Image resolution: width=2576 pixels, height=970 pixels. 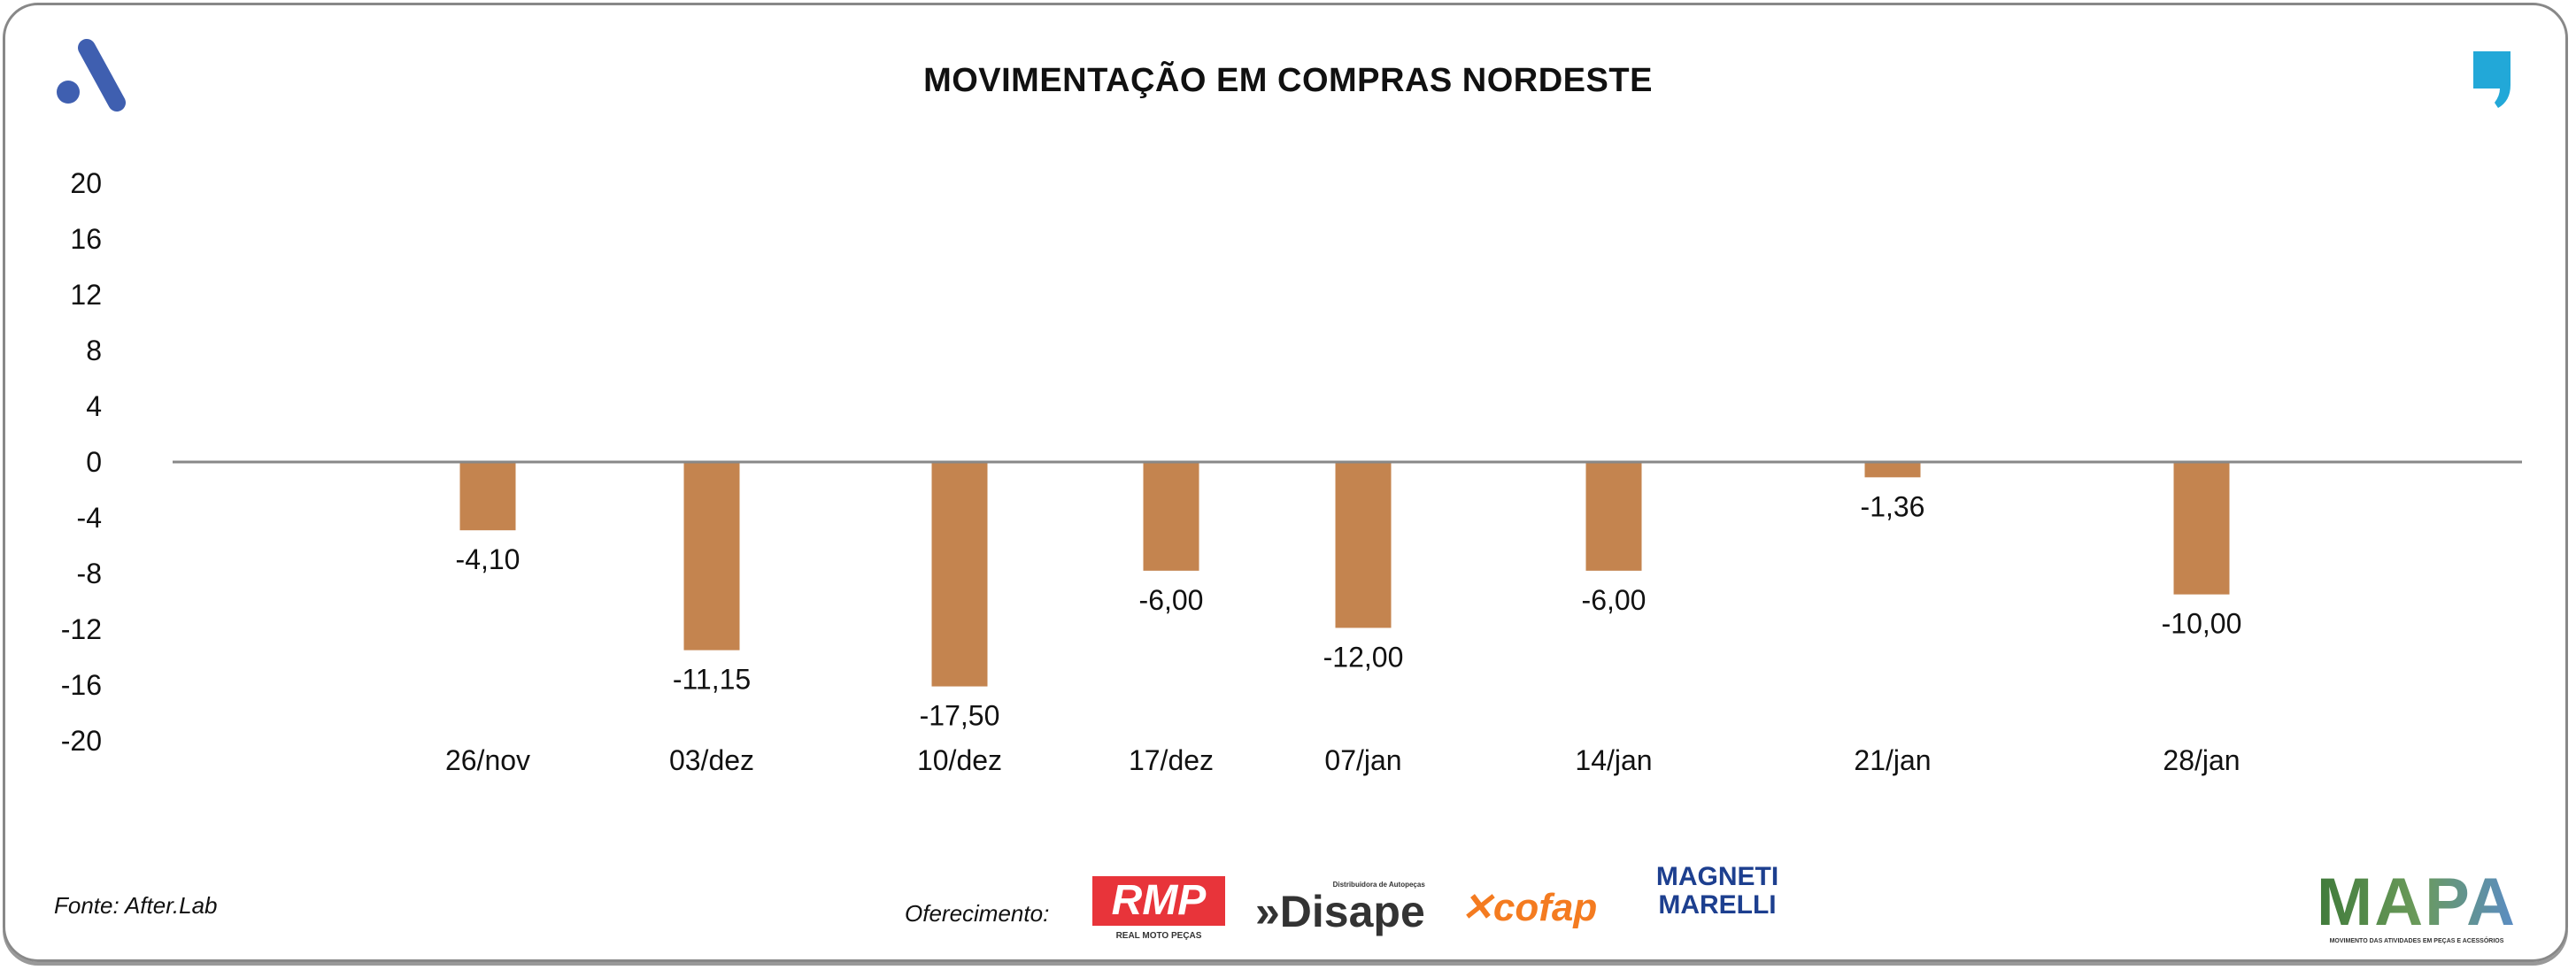 I want to click on data-label: -17,50, so click(x=960, y=716).